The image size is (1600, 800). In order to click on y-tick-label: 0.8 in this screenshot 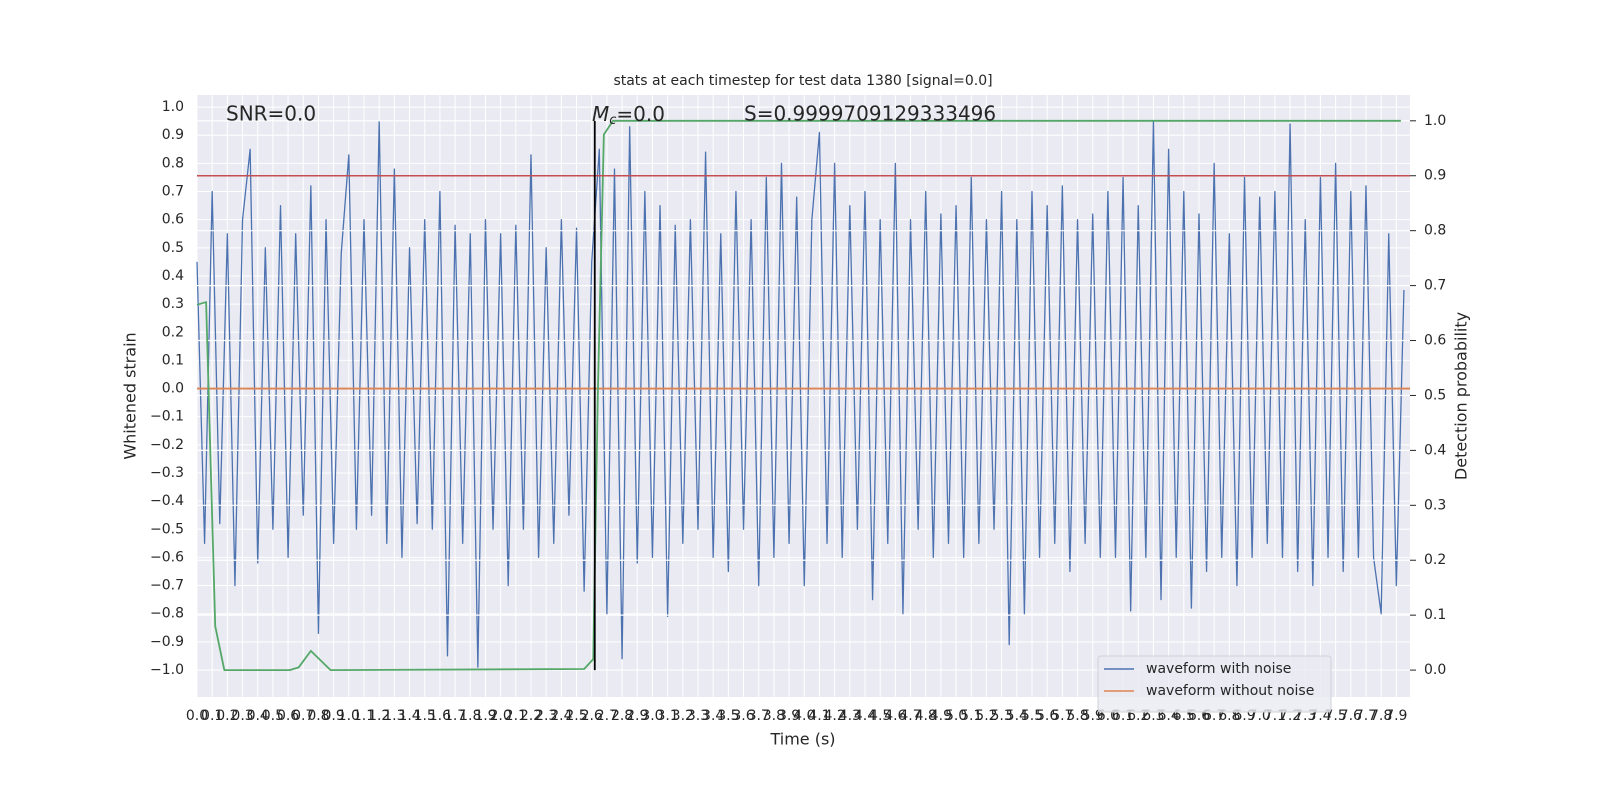, I will do `click(173, 163)`.